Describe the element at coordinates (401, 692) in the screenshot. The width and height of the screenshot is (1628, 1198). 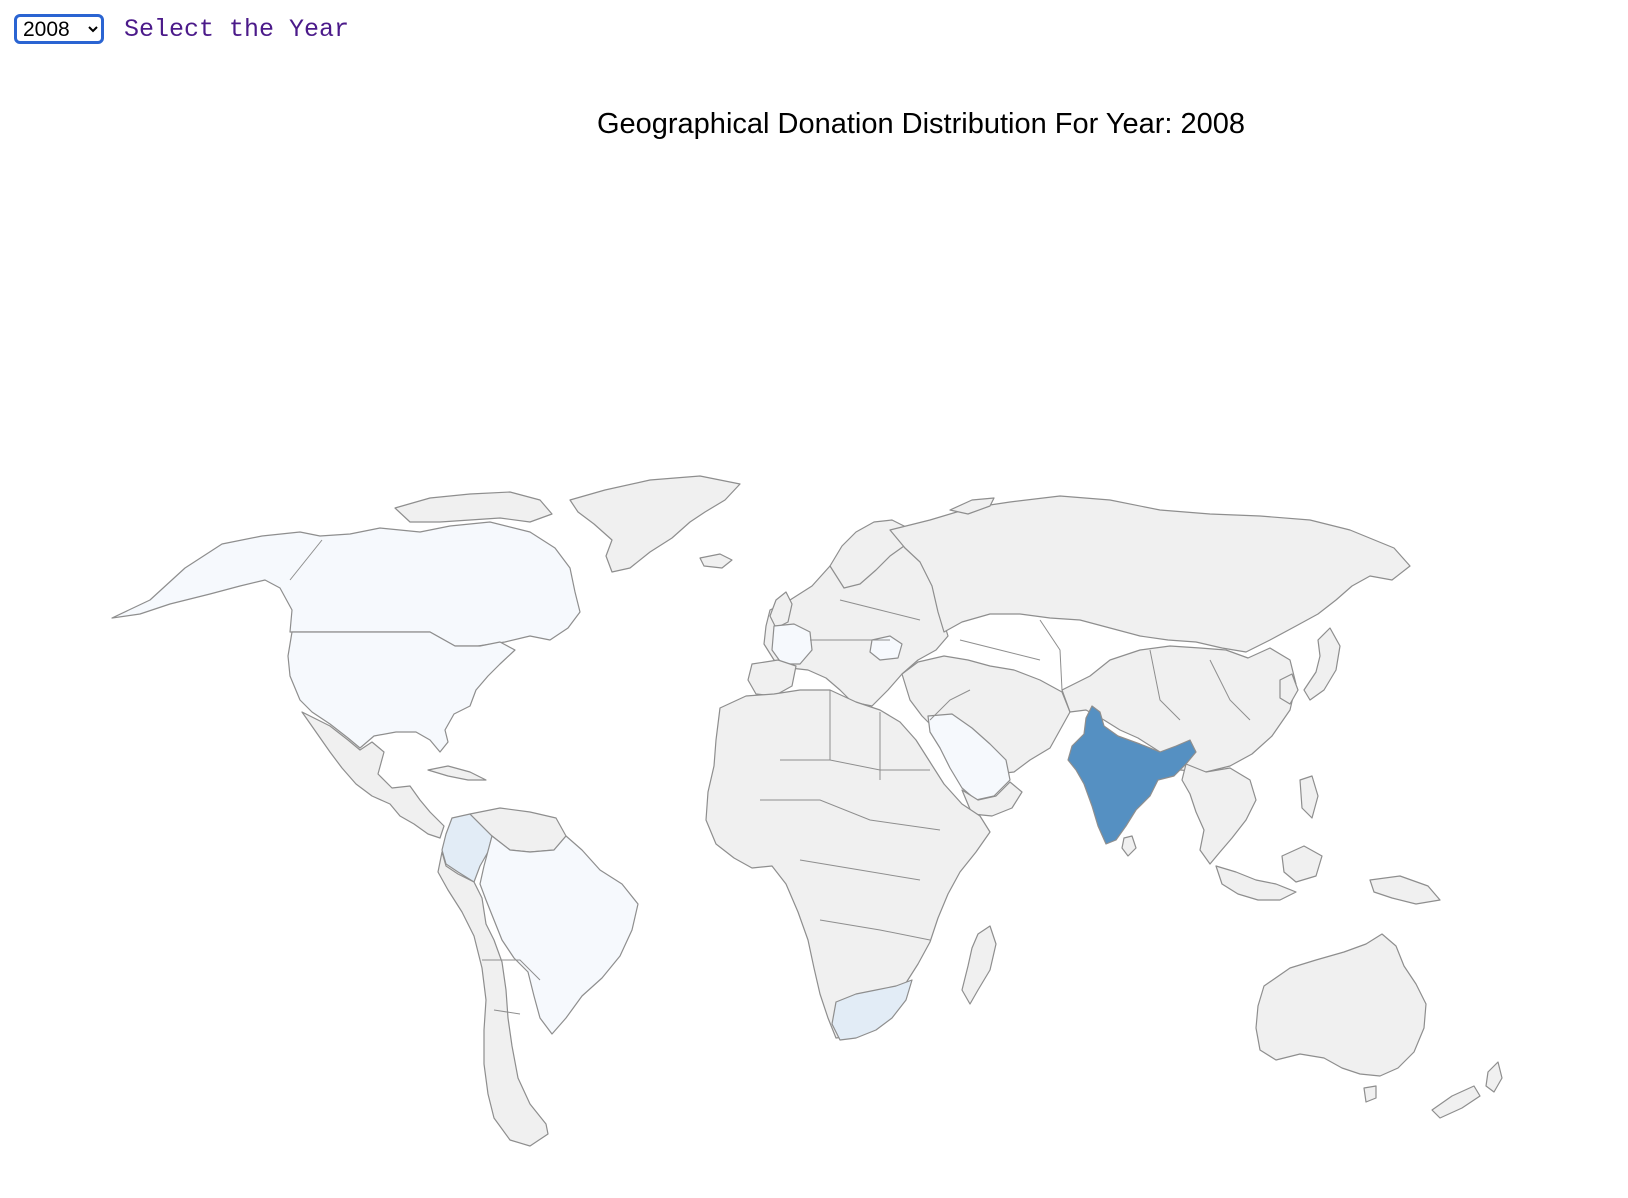
I see `region-united-states` at that location.